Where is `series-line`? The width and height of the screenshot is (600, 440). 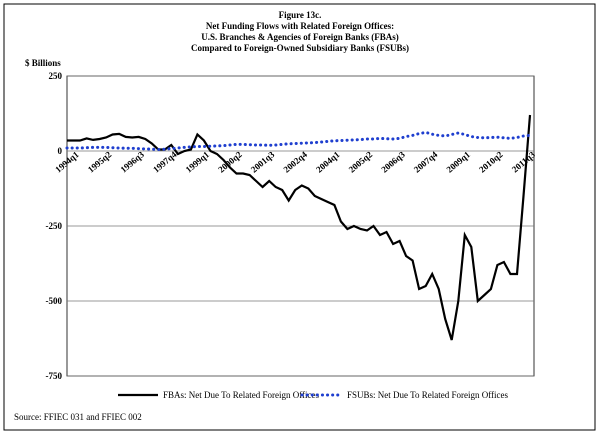
series-line is located at coordinates (298, 141).